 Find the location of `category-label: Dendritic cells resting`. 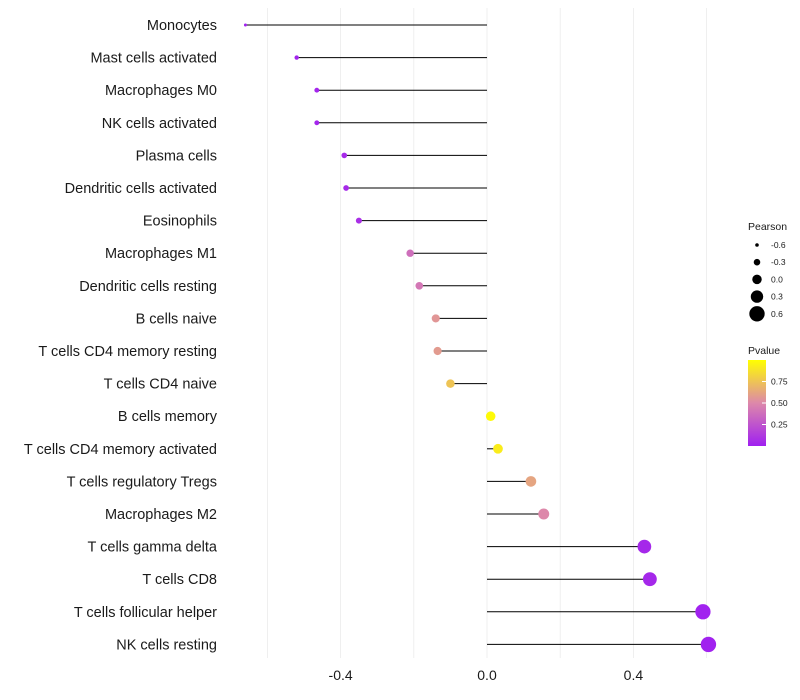

category-label: Dendritic cells resting is located at coordinates (148, 287).